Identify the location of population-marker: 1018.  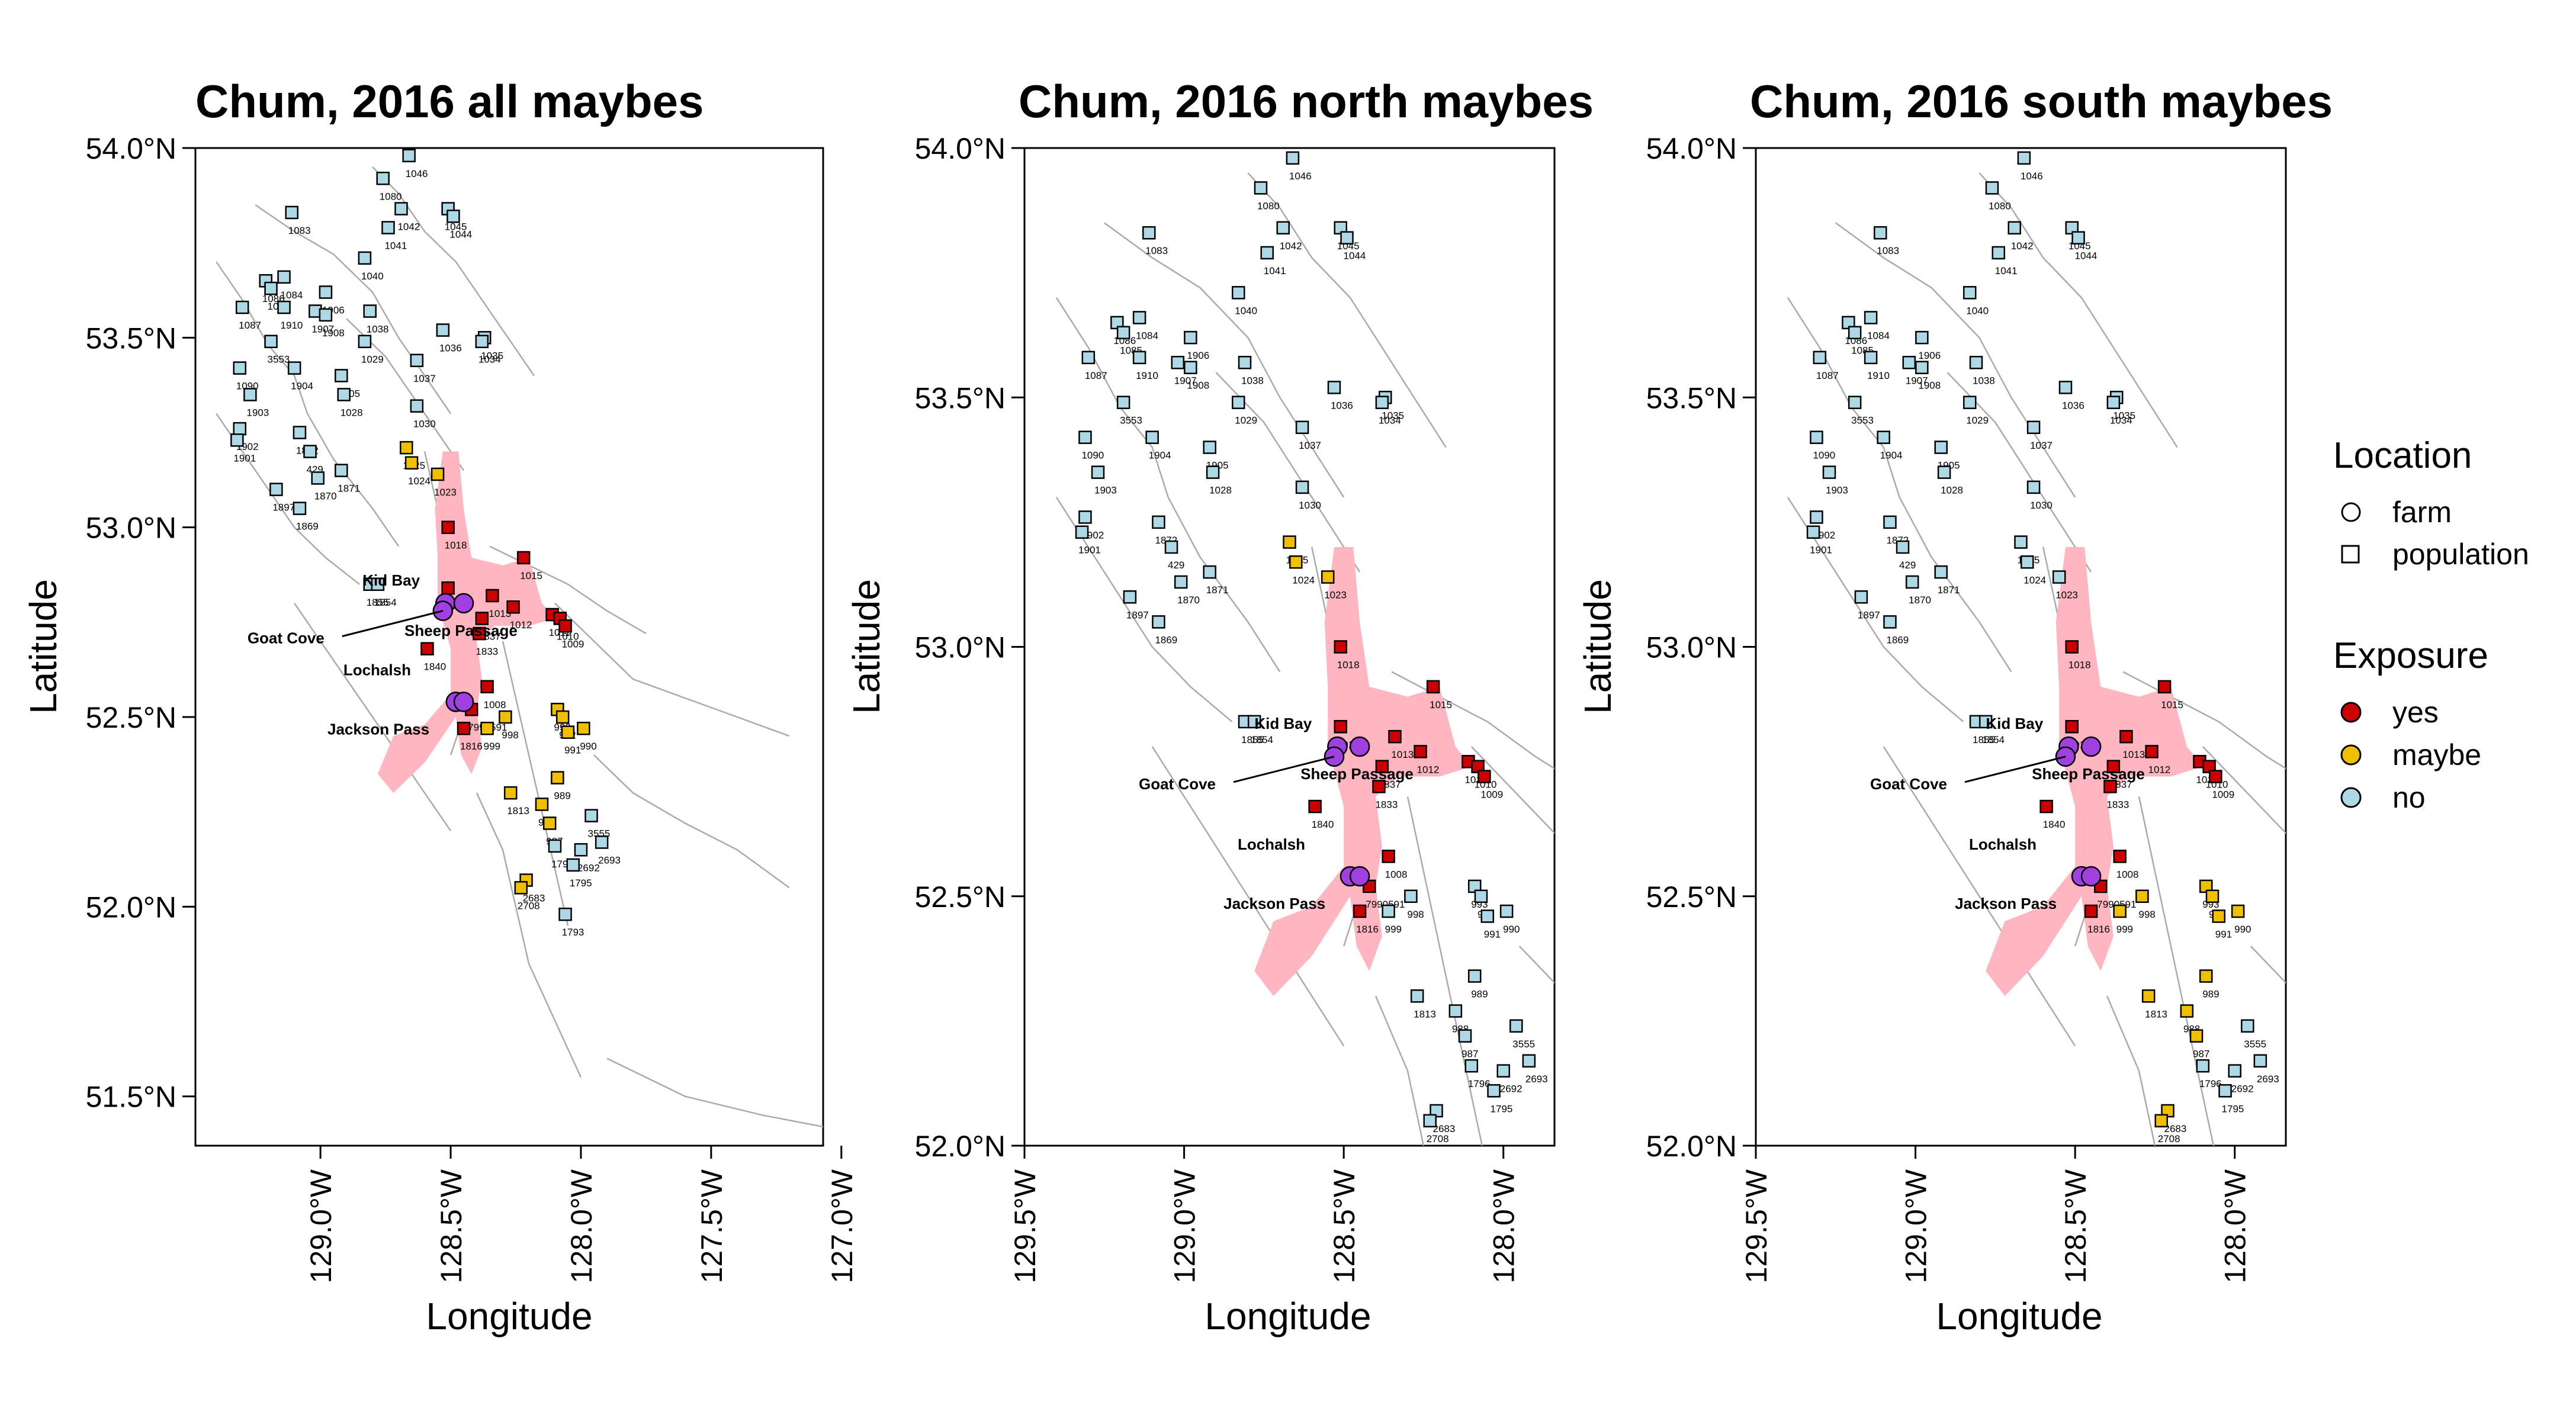
(2078, 655).